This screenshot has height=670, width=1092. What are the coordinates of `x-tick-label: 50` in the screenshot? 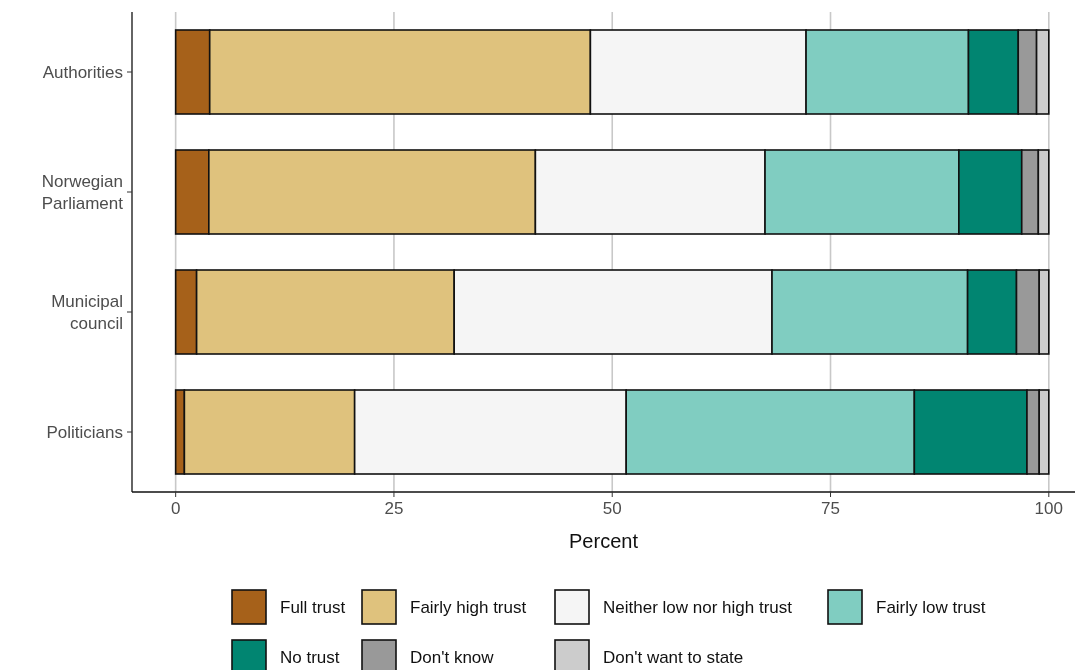 It's located at (612, 508).